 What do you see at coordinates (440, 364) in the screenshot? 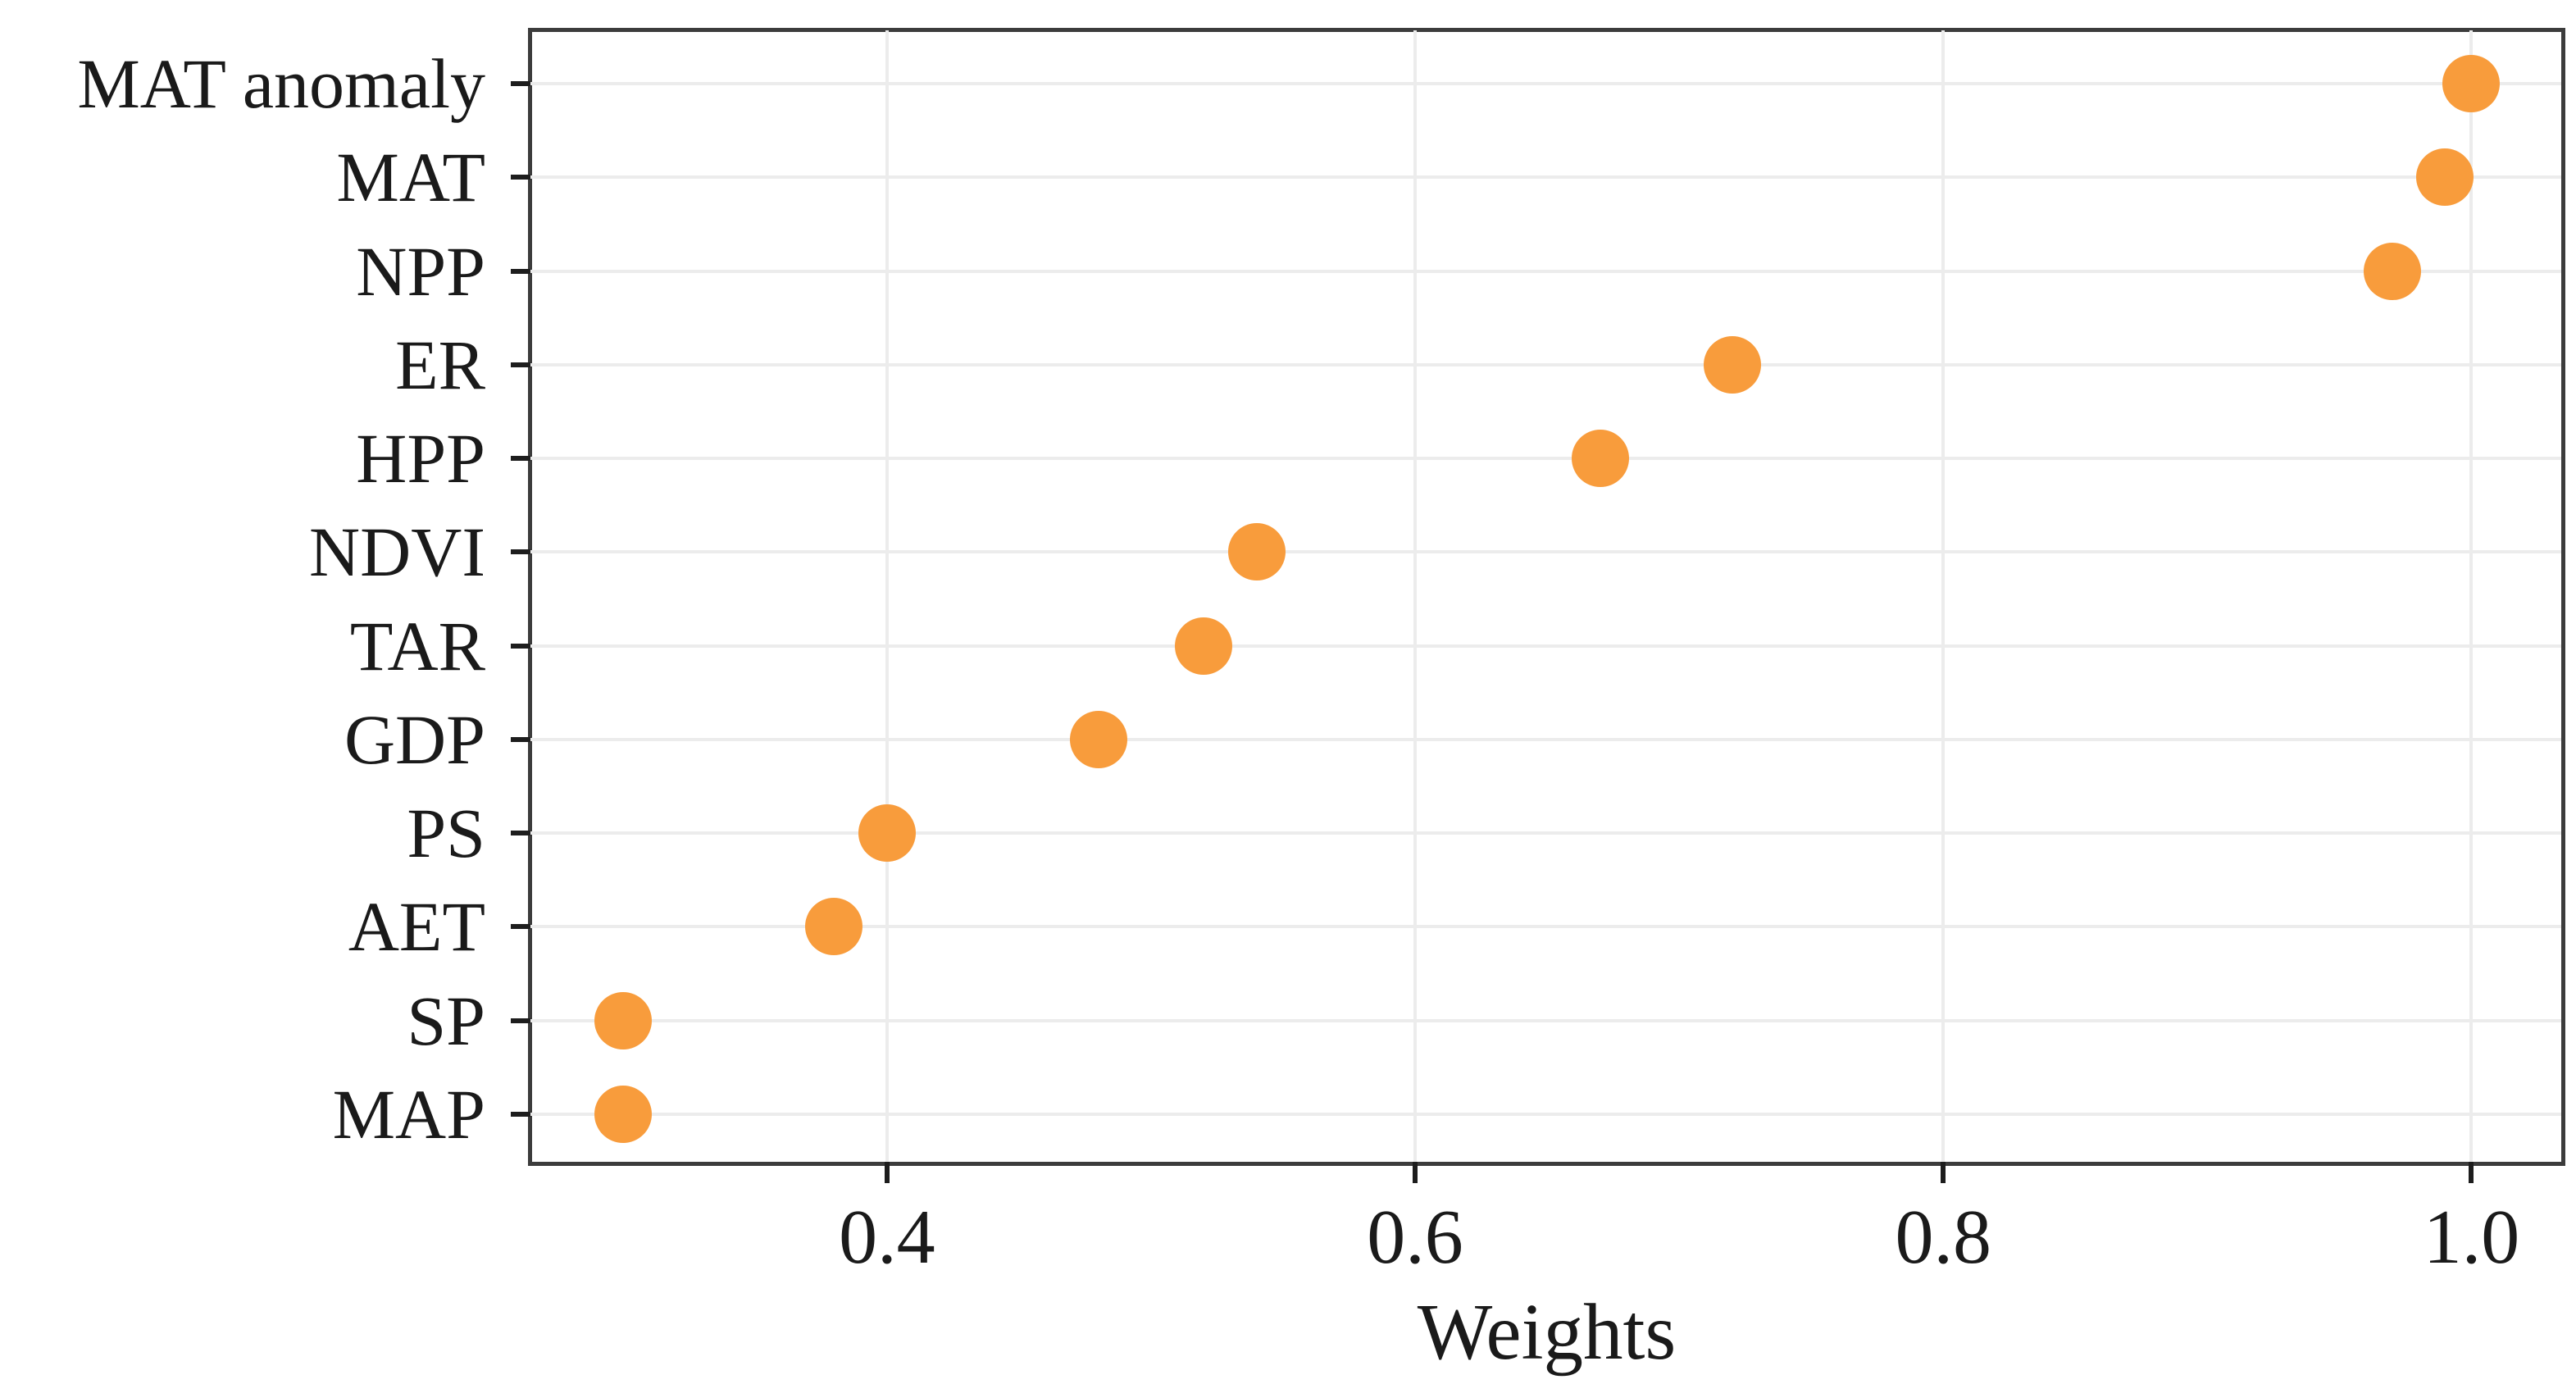
I see `y-tick-label: ER` at bounding box center [440, 364].